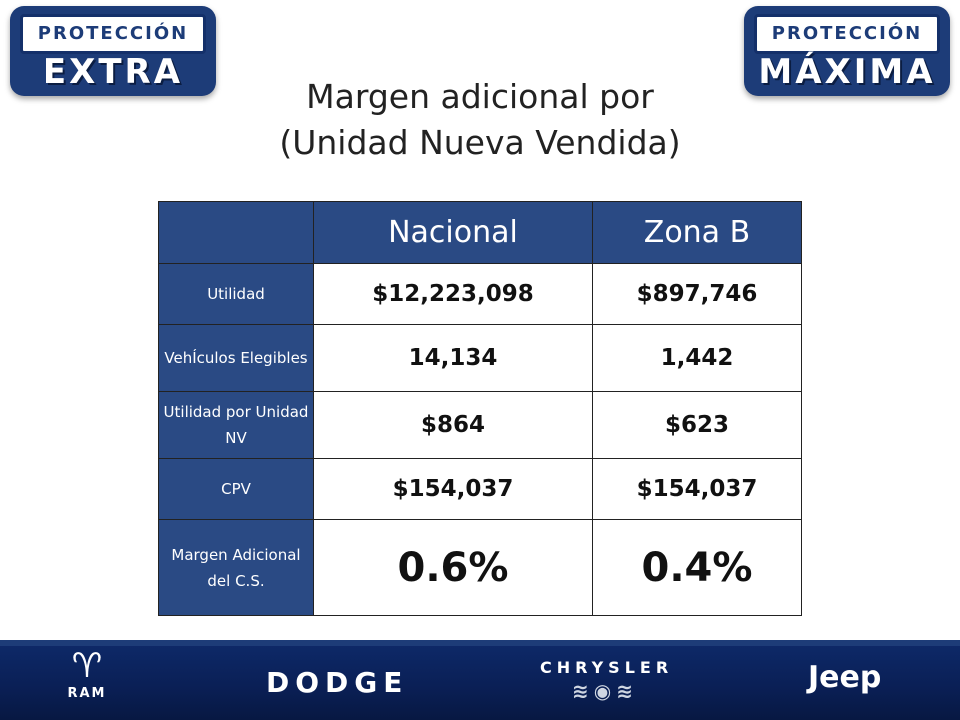 Image resolution: width=960 pixels, height=720 pixels. I want to click on table-header-row: Nacional Zona B, so click(480, 232).